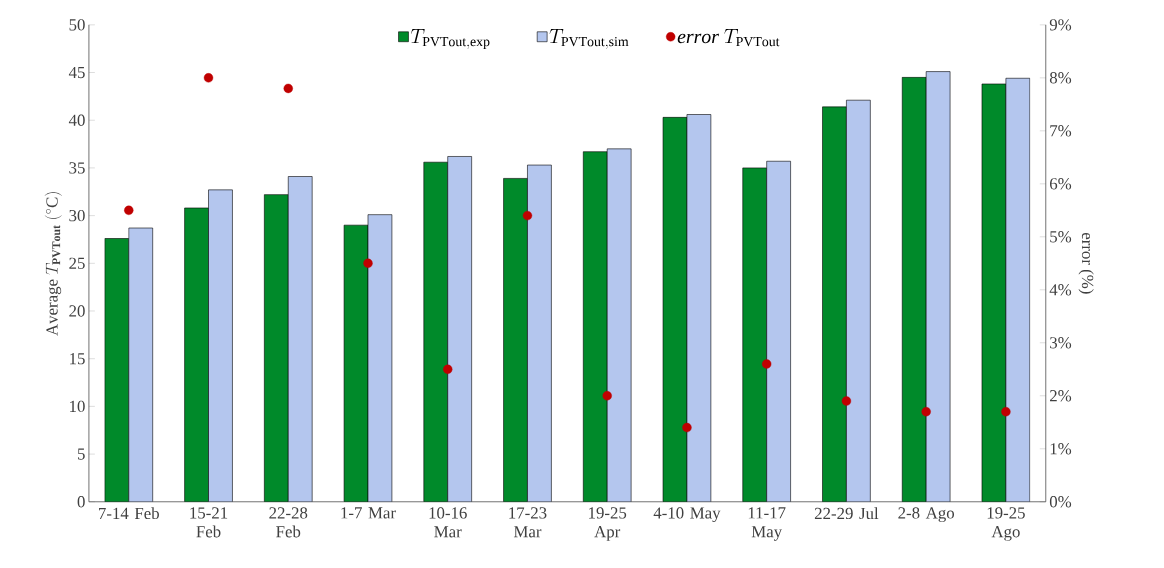  Describe the element at coordinates (450, 38) in the screenshot. I see `legend-label: $T_{\mathrm{PVTout,exp}}$` at that location.